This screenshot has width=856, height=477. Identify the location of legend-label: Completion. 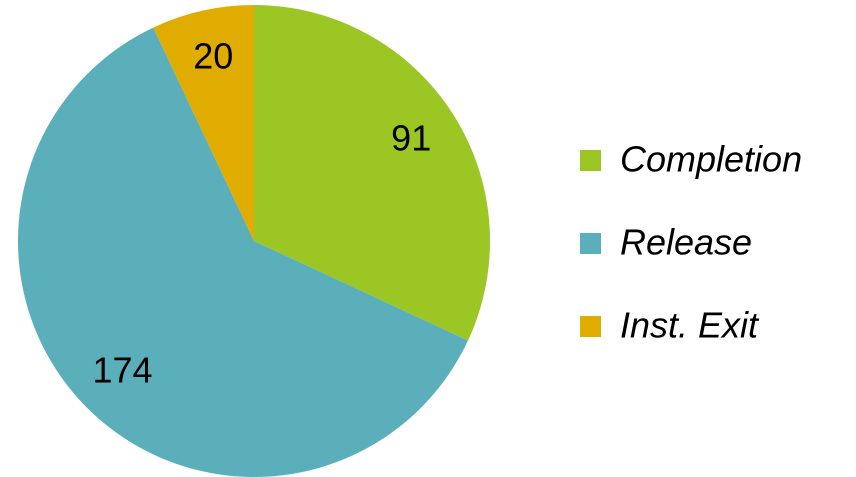
(711, 159).